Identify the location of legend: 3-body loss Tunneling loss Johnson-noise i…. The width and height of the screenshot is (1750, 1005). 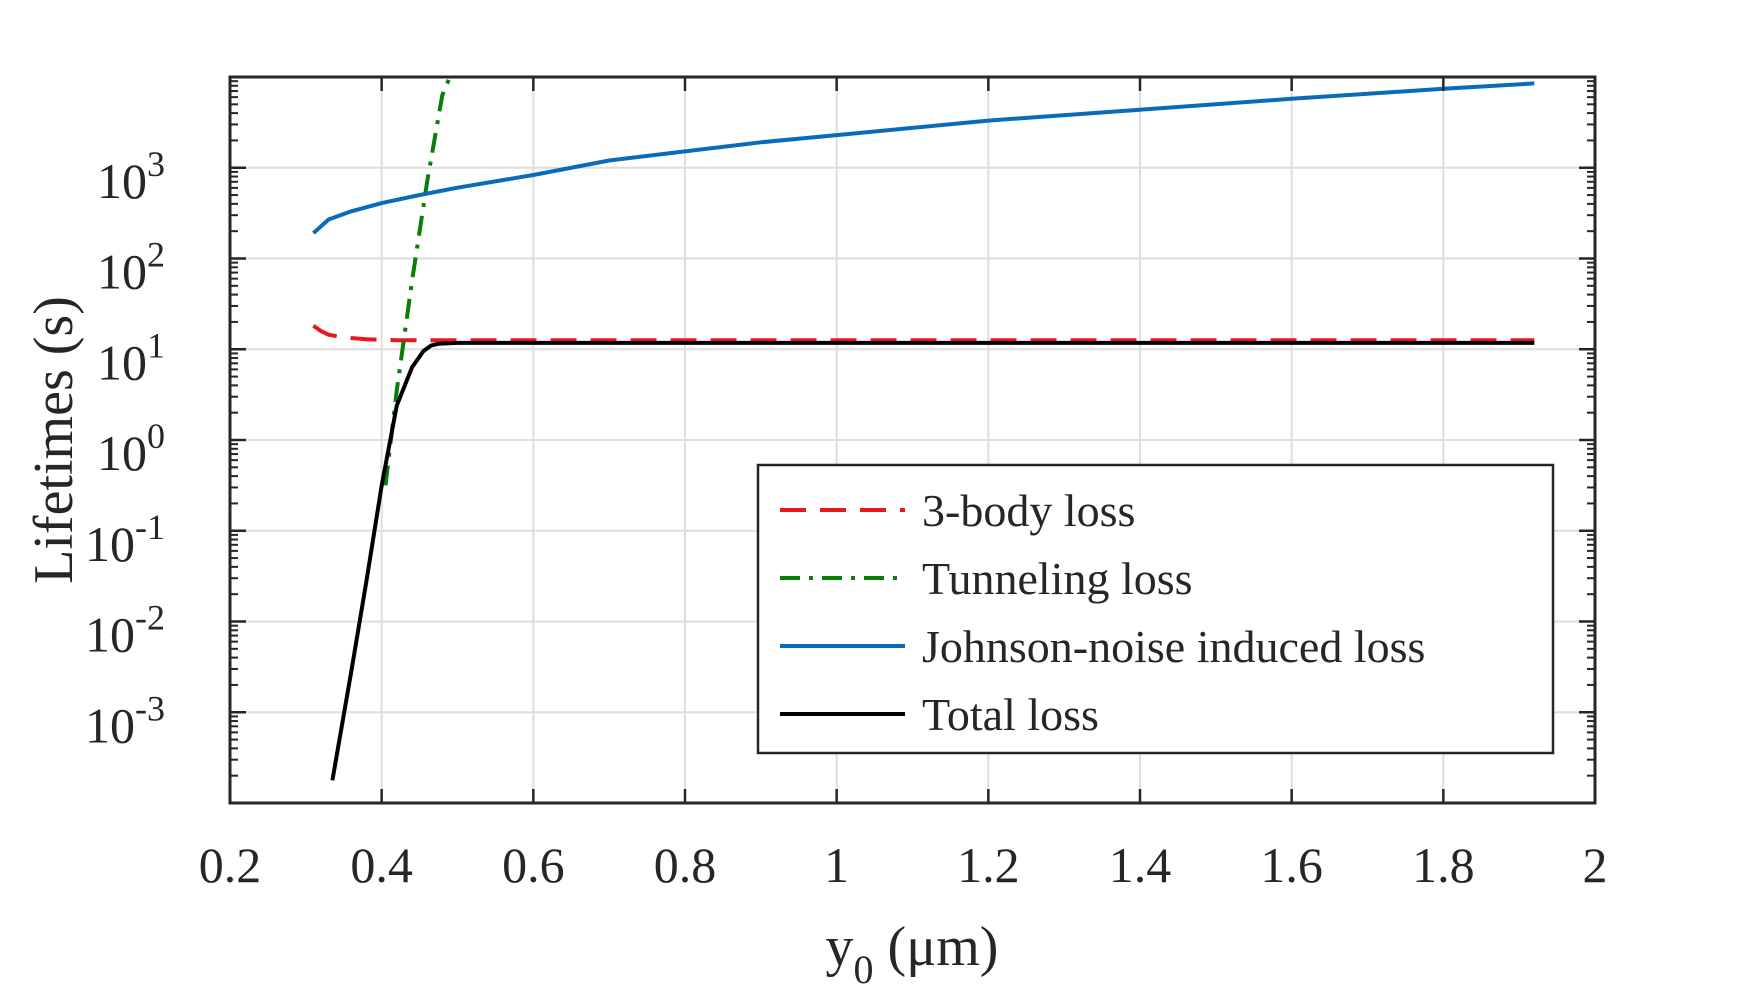
(1155, 609).